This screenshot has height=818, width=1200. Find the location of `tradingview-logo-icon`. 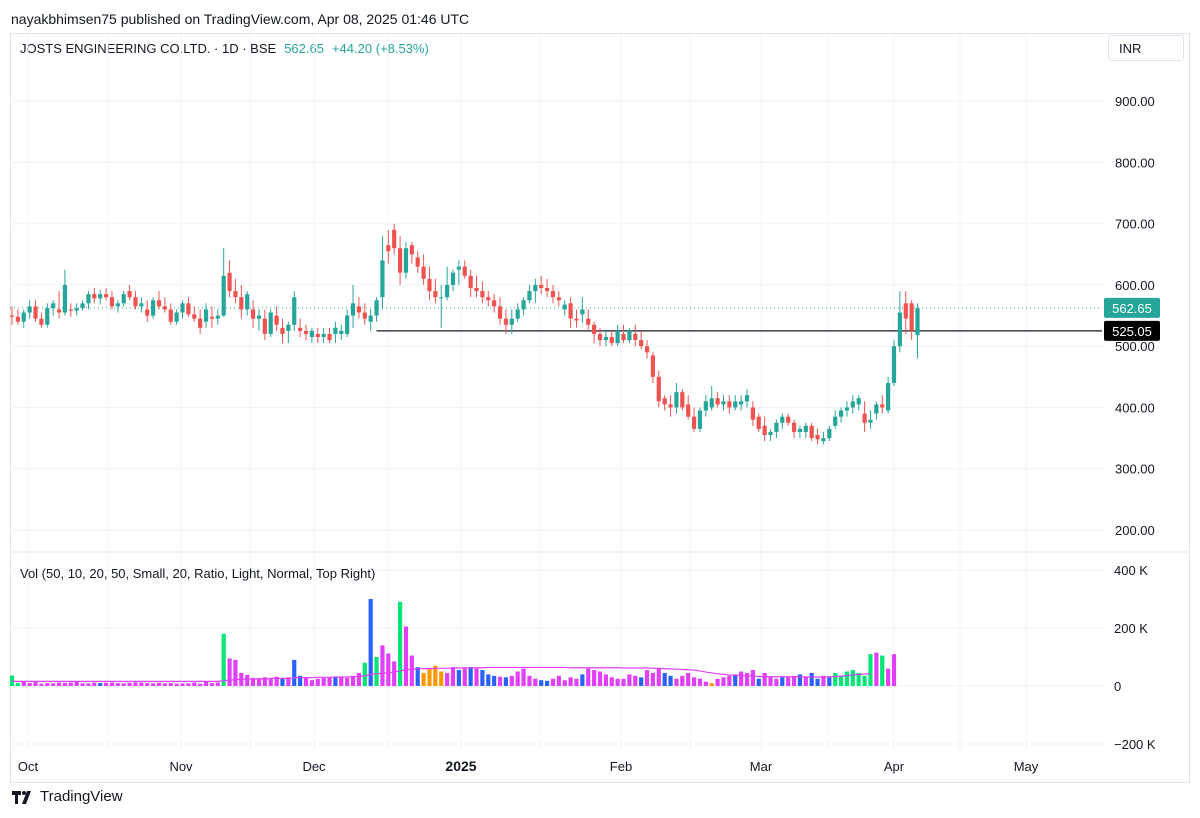

tradingview-logo-icon is located at coordinates (21, 797).